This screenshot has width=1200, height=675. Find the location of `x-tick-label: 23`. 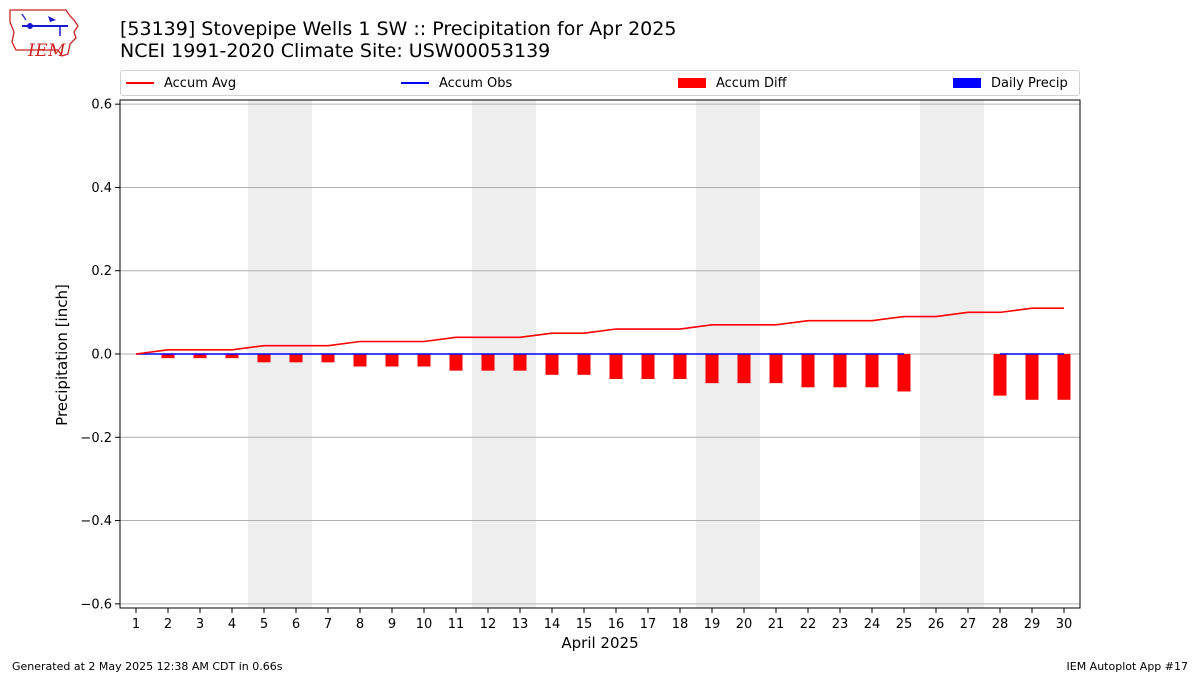

x-tick-label: 23 is located at coordinates (840, 624).